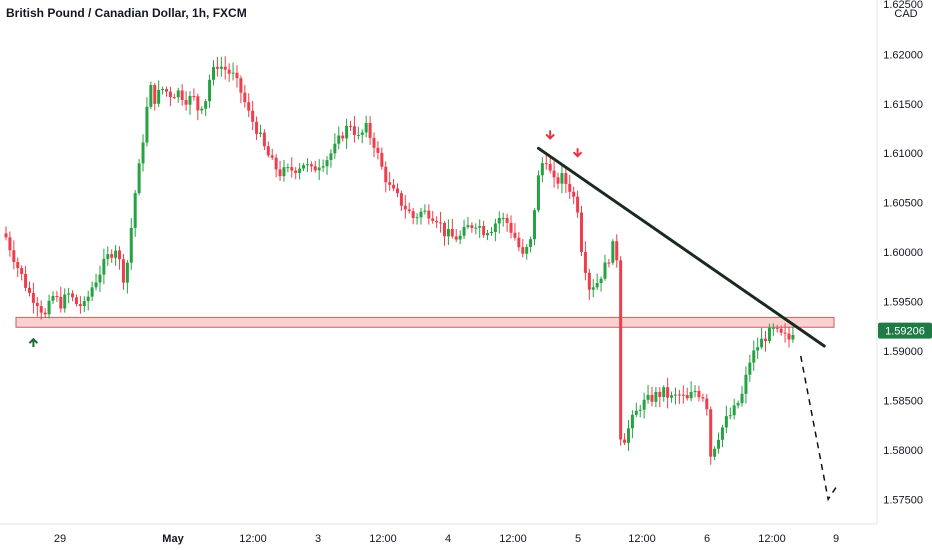  I want to click on currency-label: CAD, so click(905, 14).